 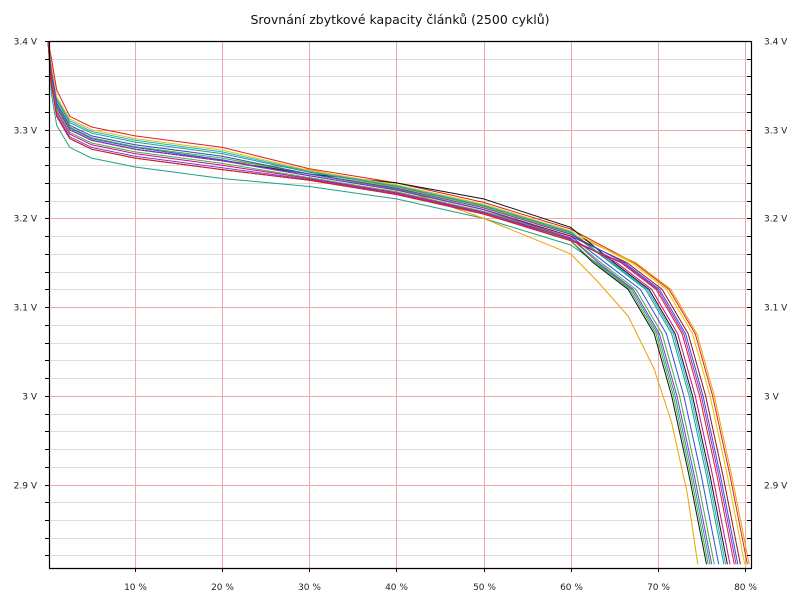 I want to click on x-tick-label: 70 %, so click(x=658, y=588).